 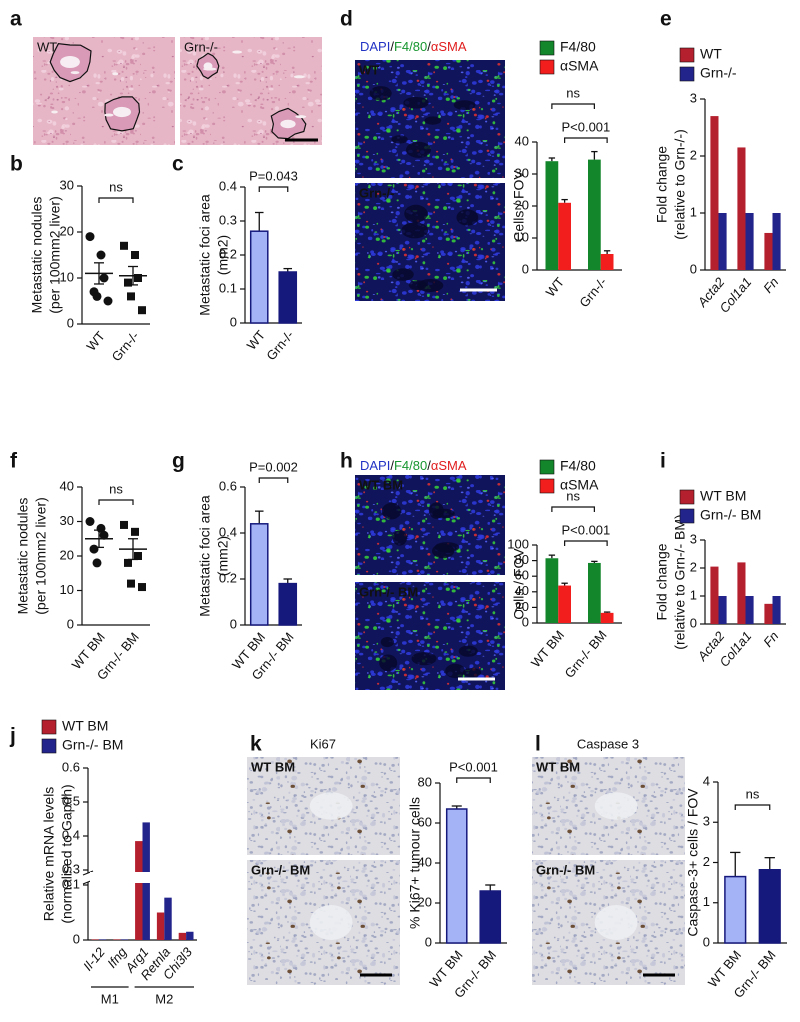 I want to click on y-axis-label: Cells / FOV, so click(x=519, y=584).